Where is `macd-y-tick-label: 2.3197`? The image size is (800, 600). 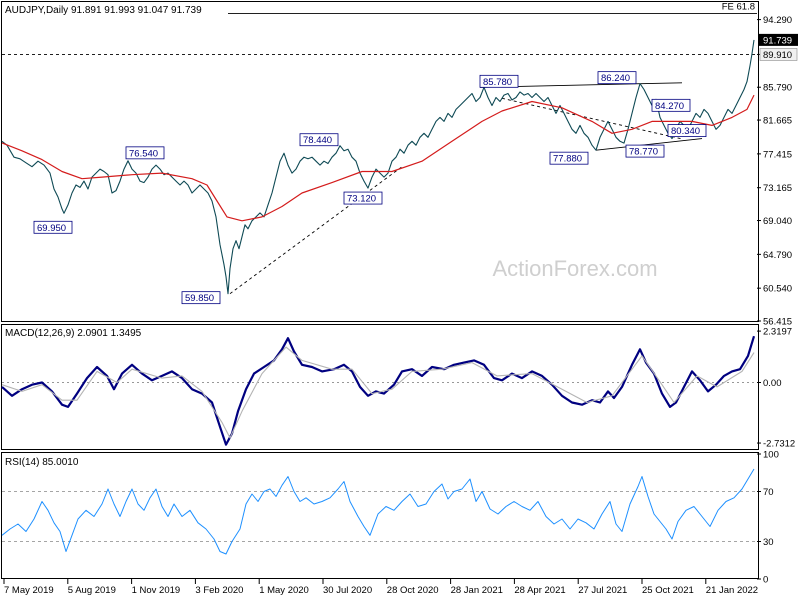 macd-y-tick-label: 2.3197 is located at coordinates (777, 332).